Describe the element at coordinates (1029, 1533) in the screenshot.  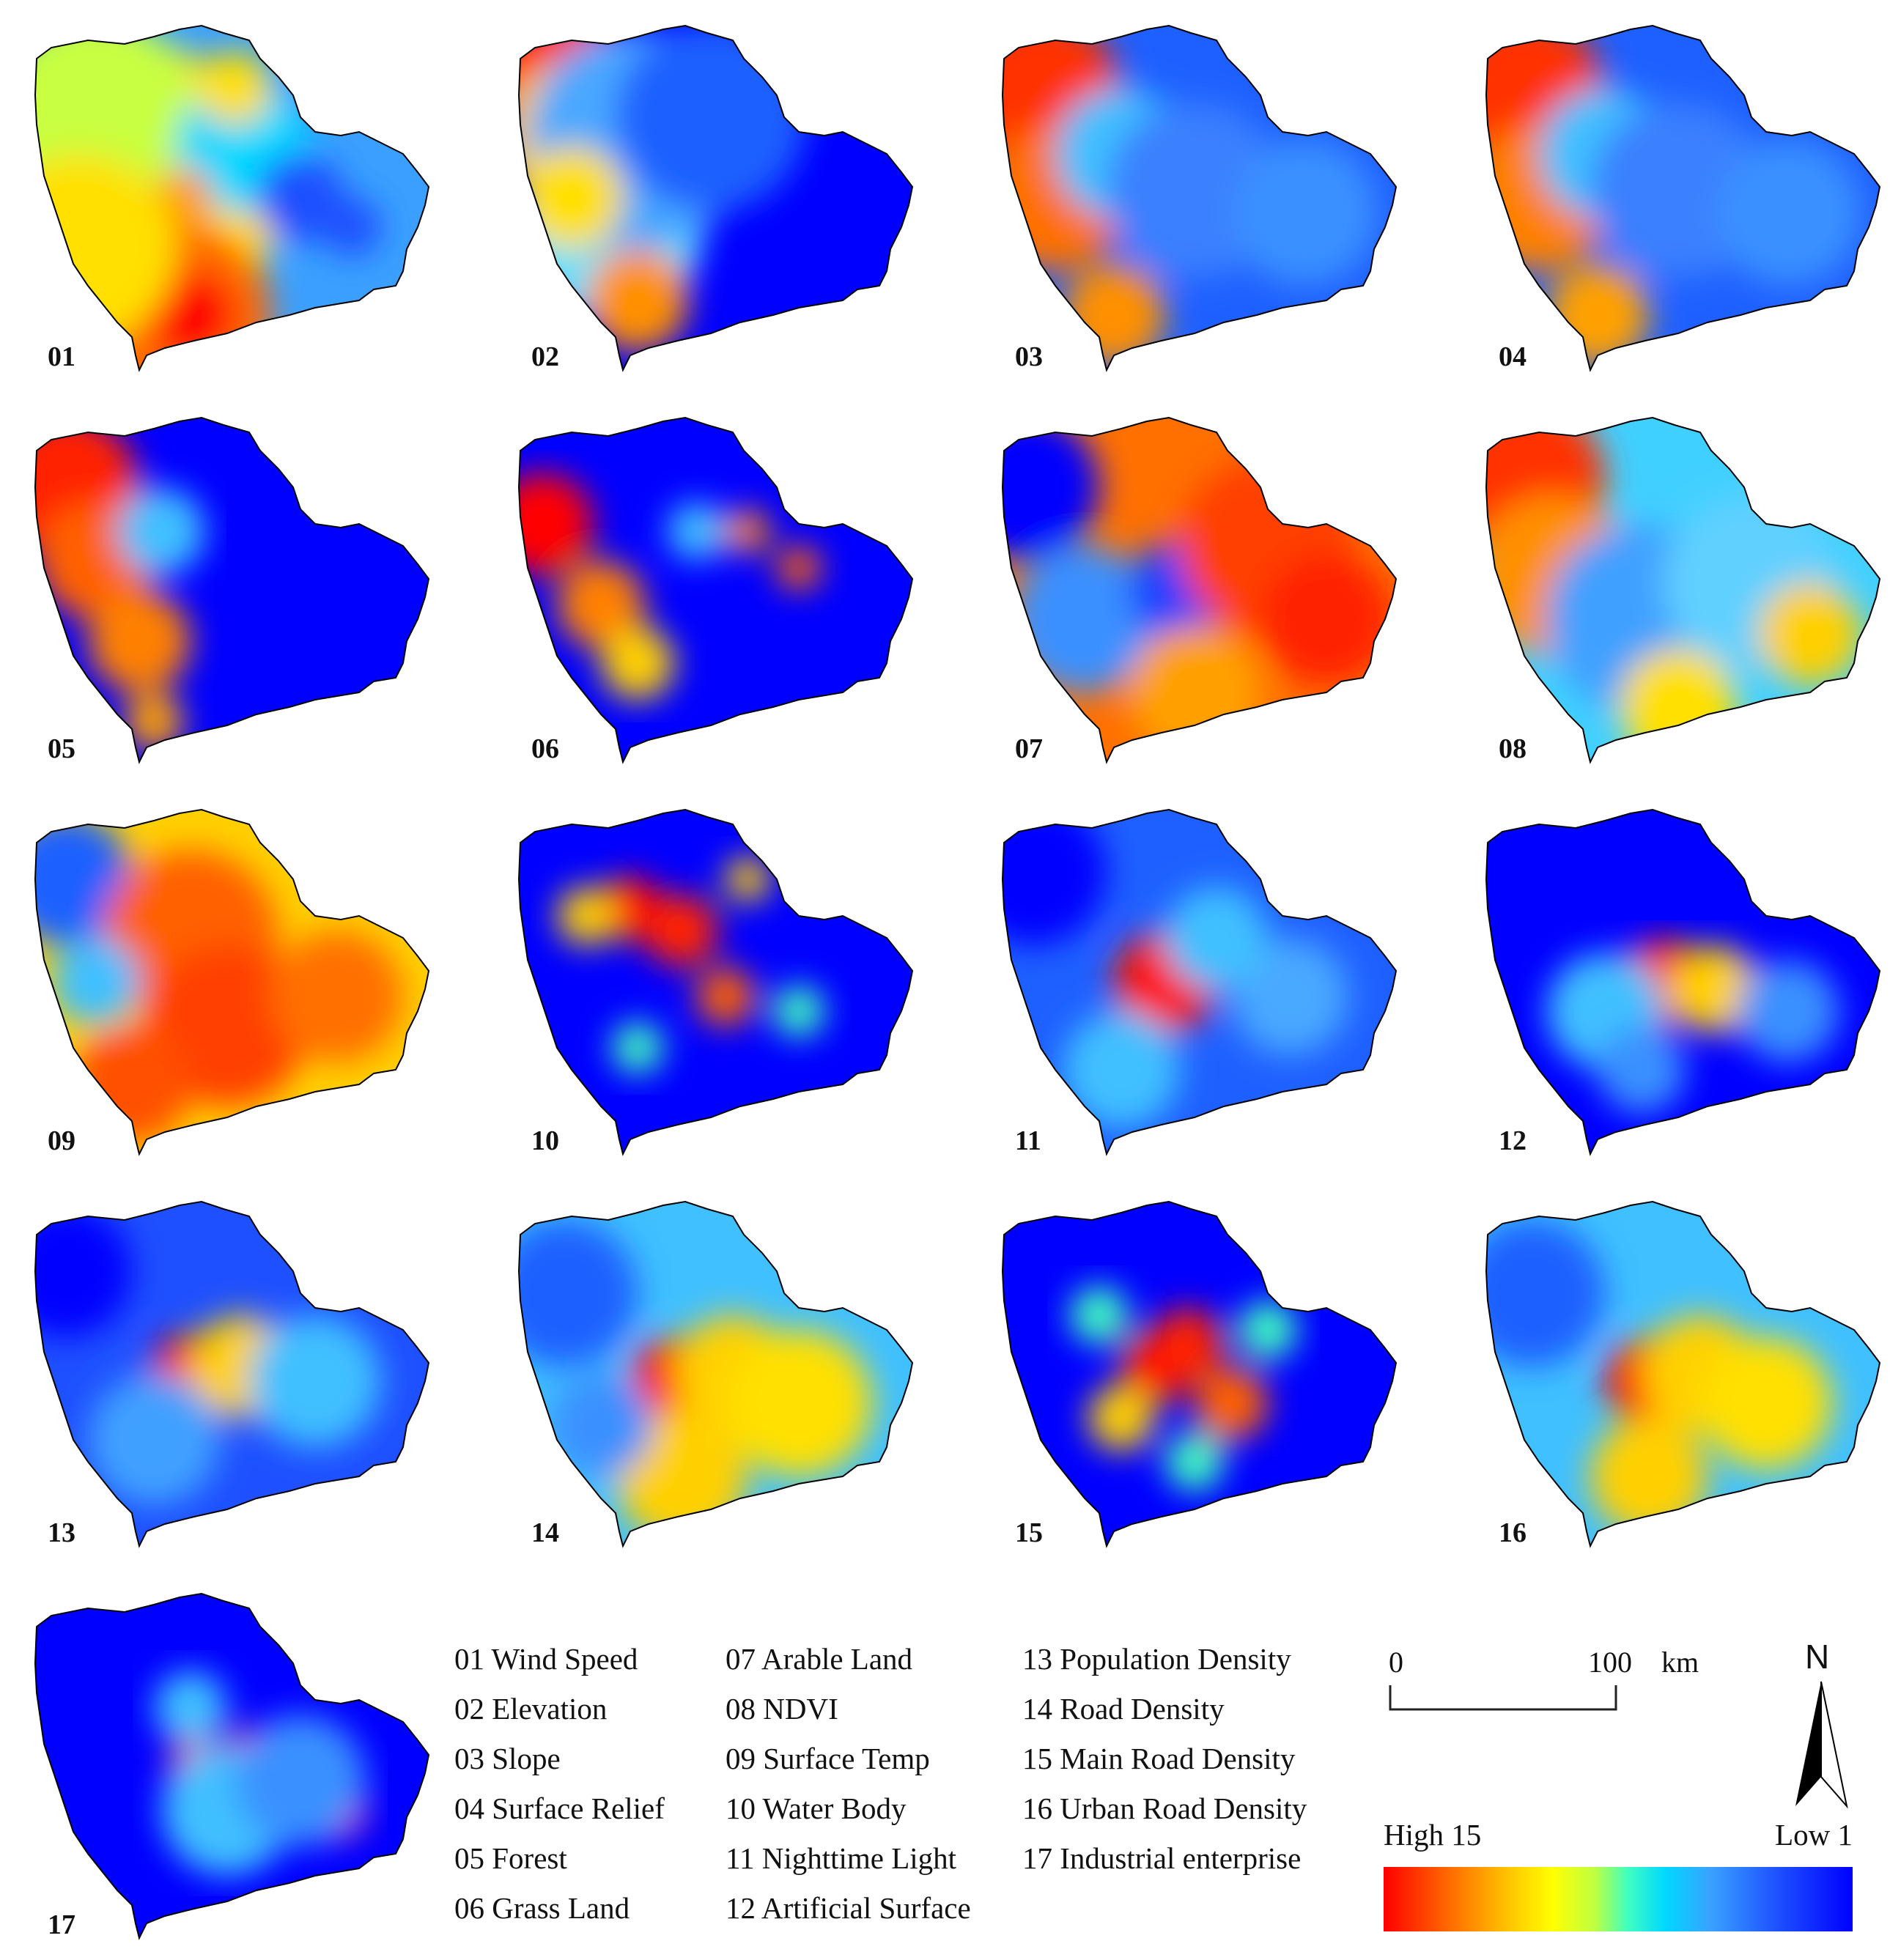
I see `panel-number: 15` at that location.